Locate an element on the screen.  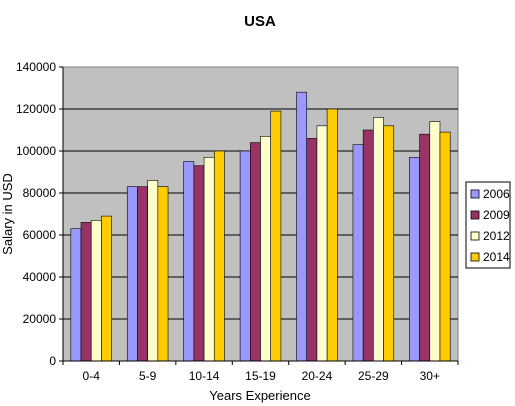
legend-swatch-2006 is located at coordinates (475, 194).